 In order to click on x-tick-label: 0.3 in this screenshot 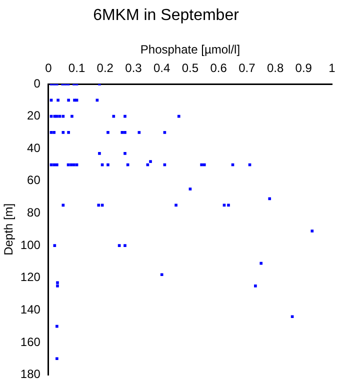, I will do `click(133, 68)`.